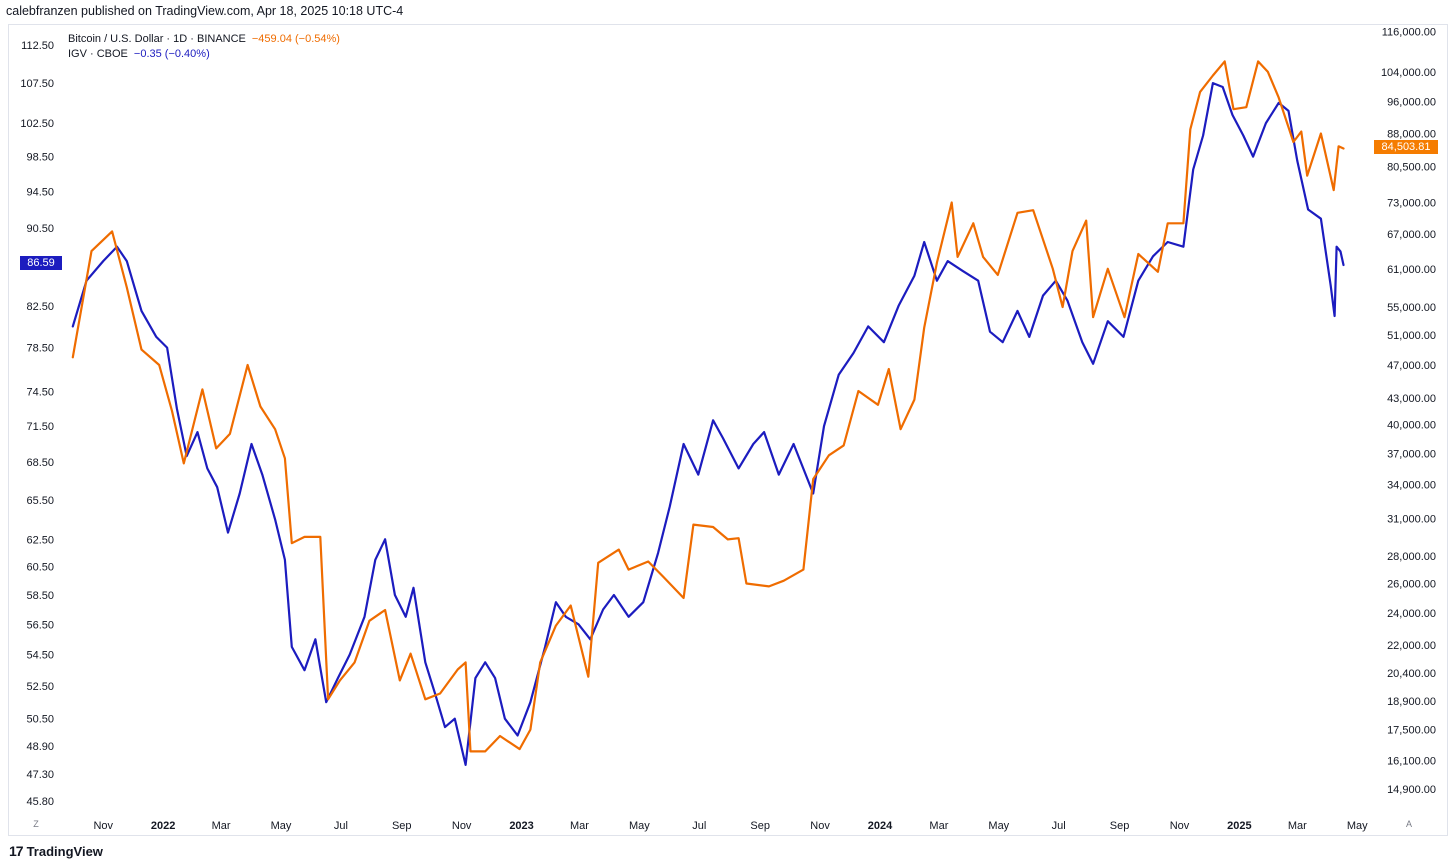  What do you see at coordinates (1406, 147) in the screenshot?
I see `btc-last-price-tag: 84,503.81` at bounding box center [1406, 147].